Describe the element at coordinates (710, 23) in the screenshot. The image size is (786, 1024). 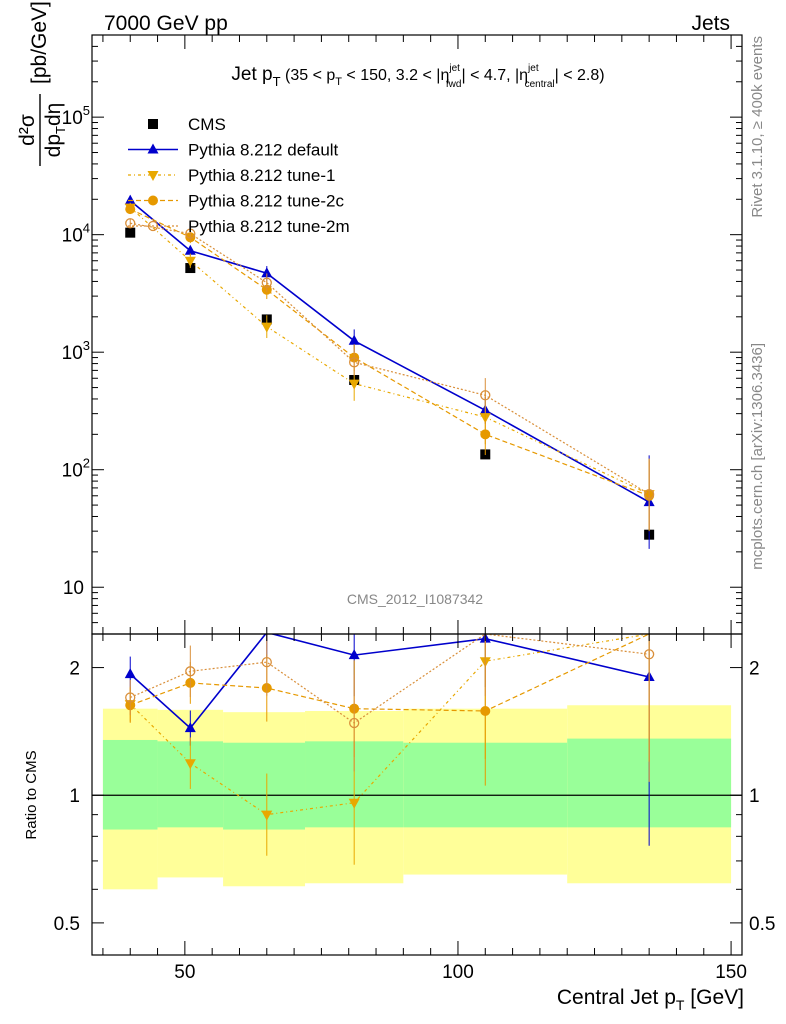
I see `header-right: Jets` at that location.